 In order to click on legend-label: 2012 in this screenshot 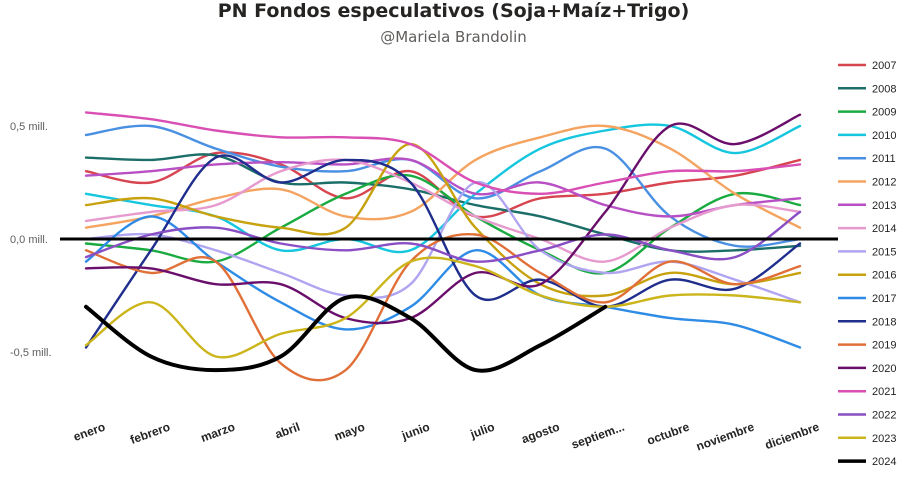, I will do `click(884, 183)`.